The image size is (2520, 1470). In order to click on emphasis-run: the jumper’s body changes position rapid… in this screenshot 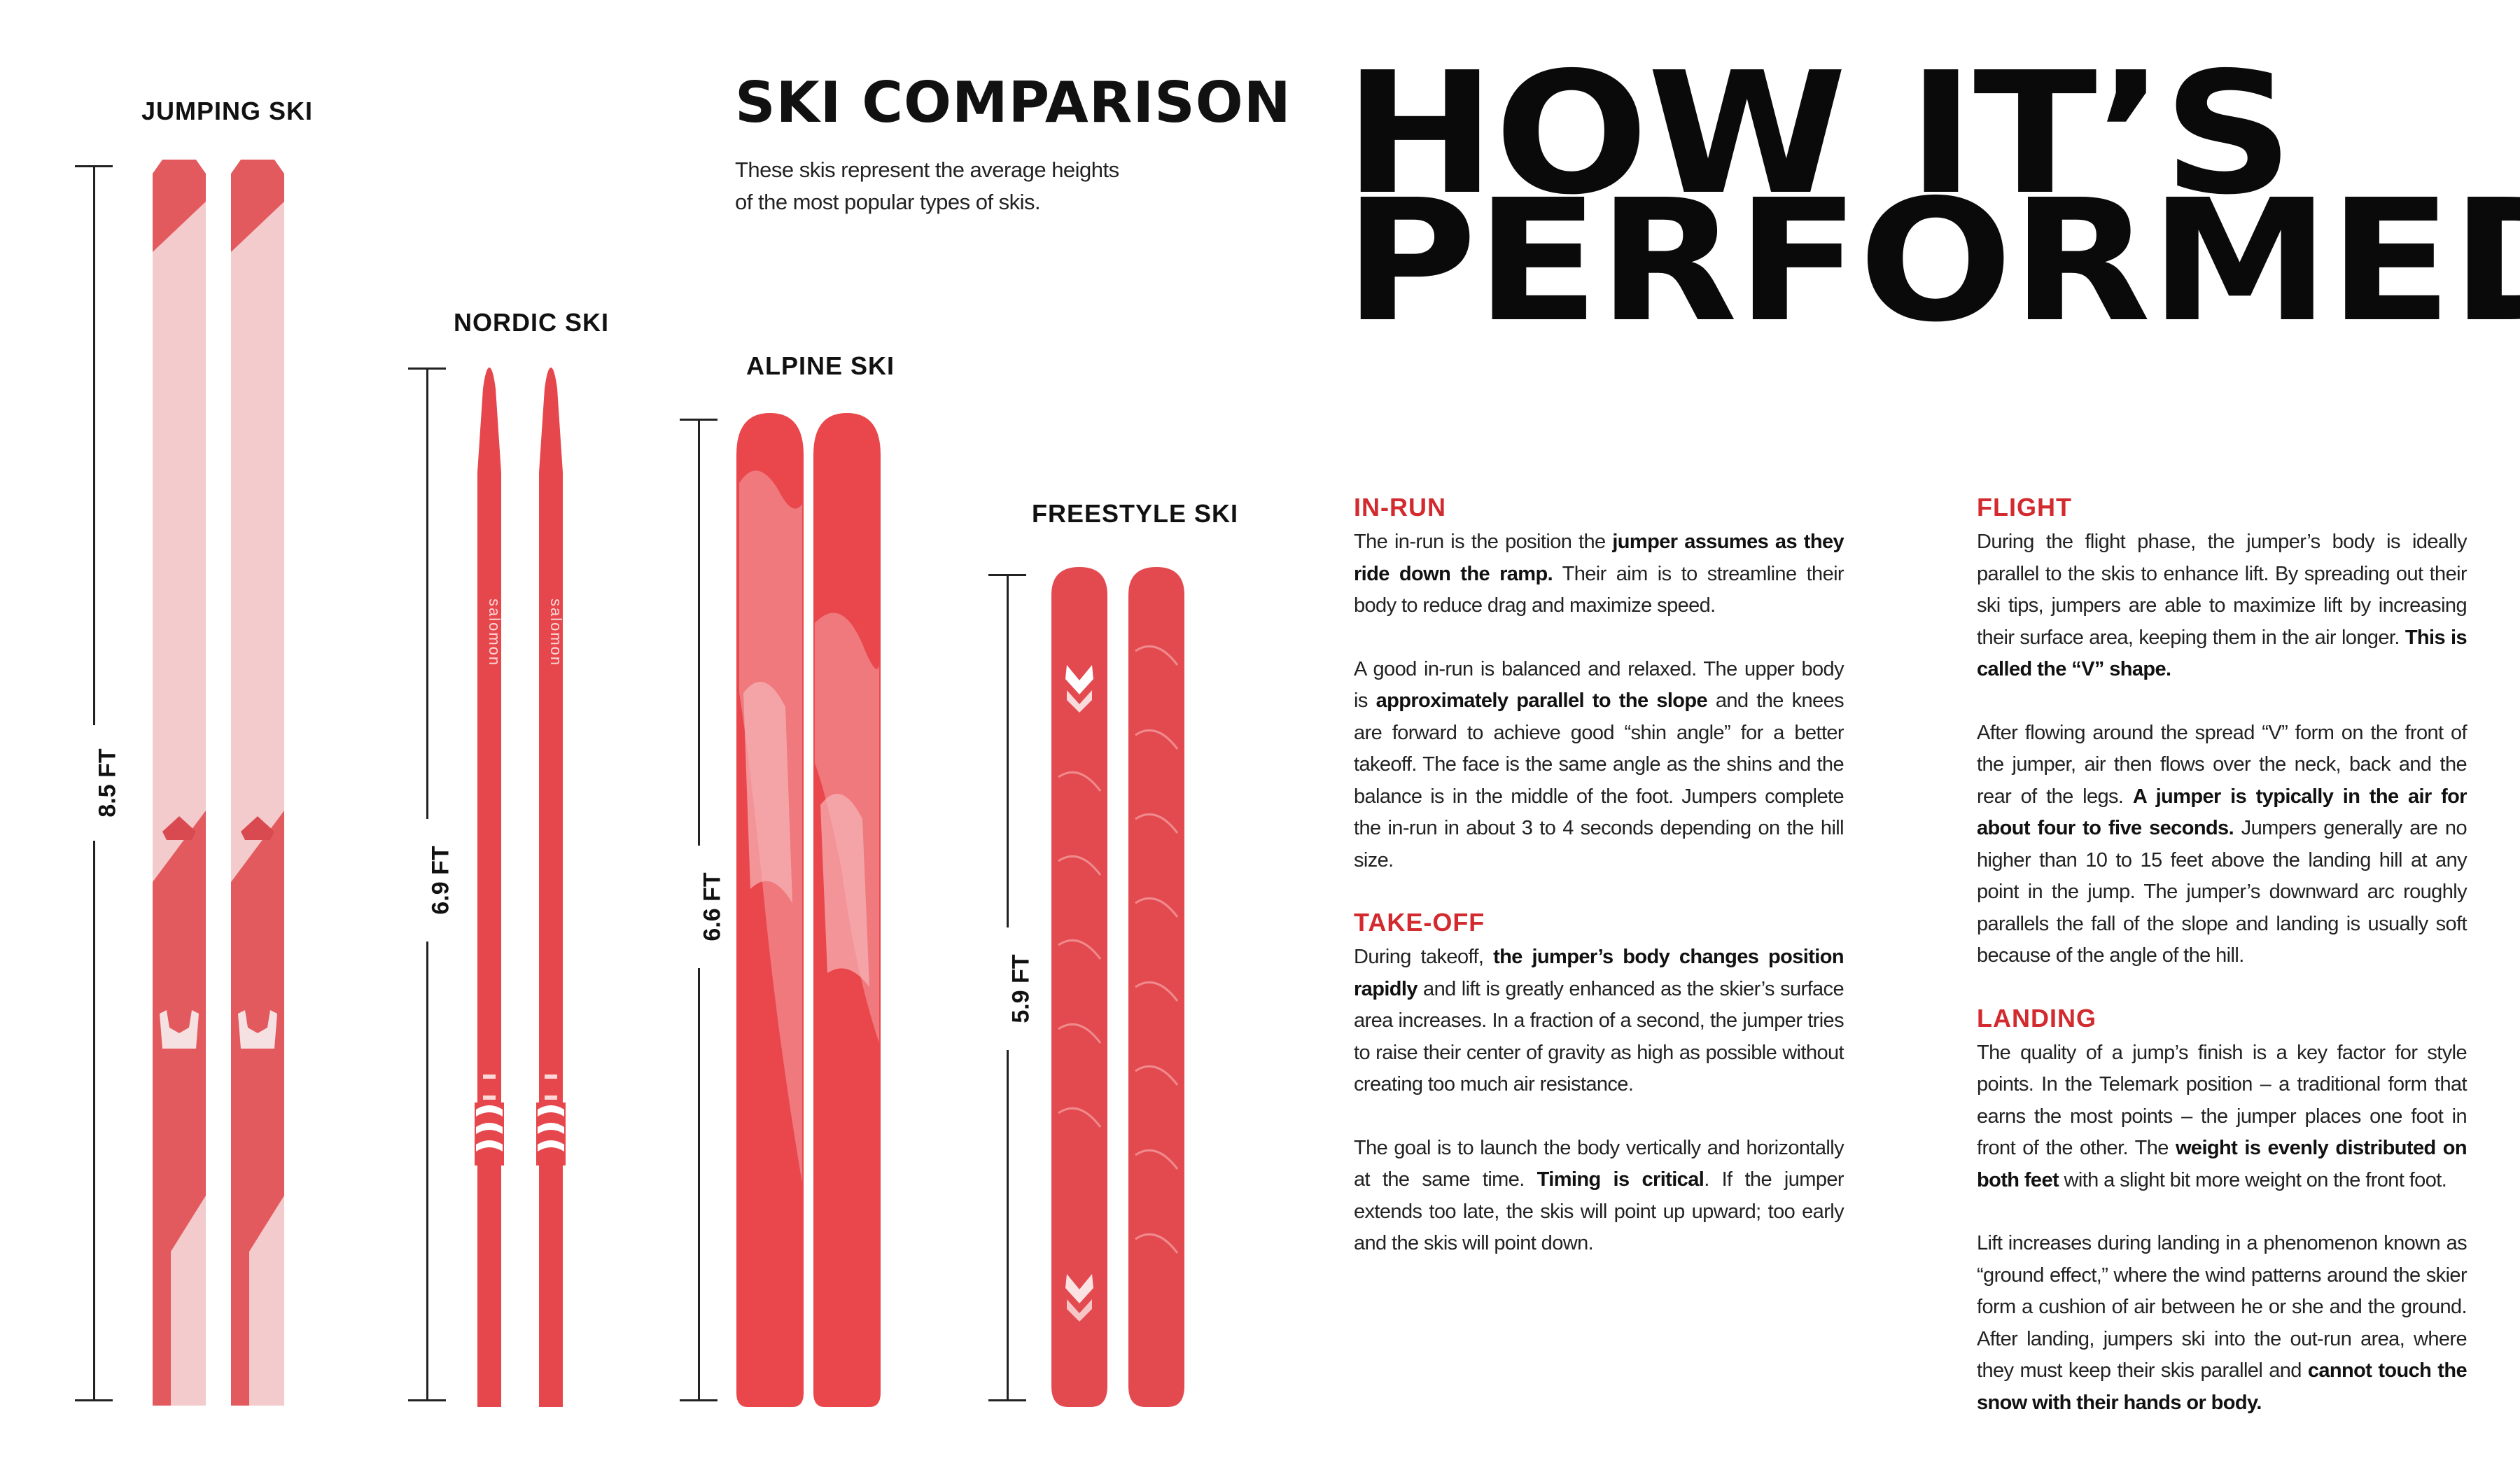, I will do `click(1599, 973)`.